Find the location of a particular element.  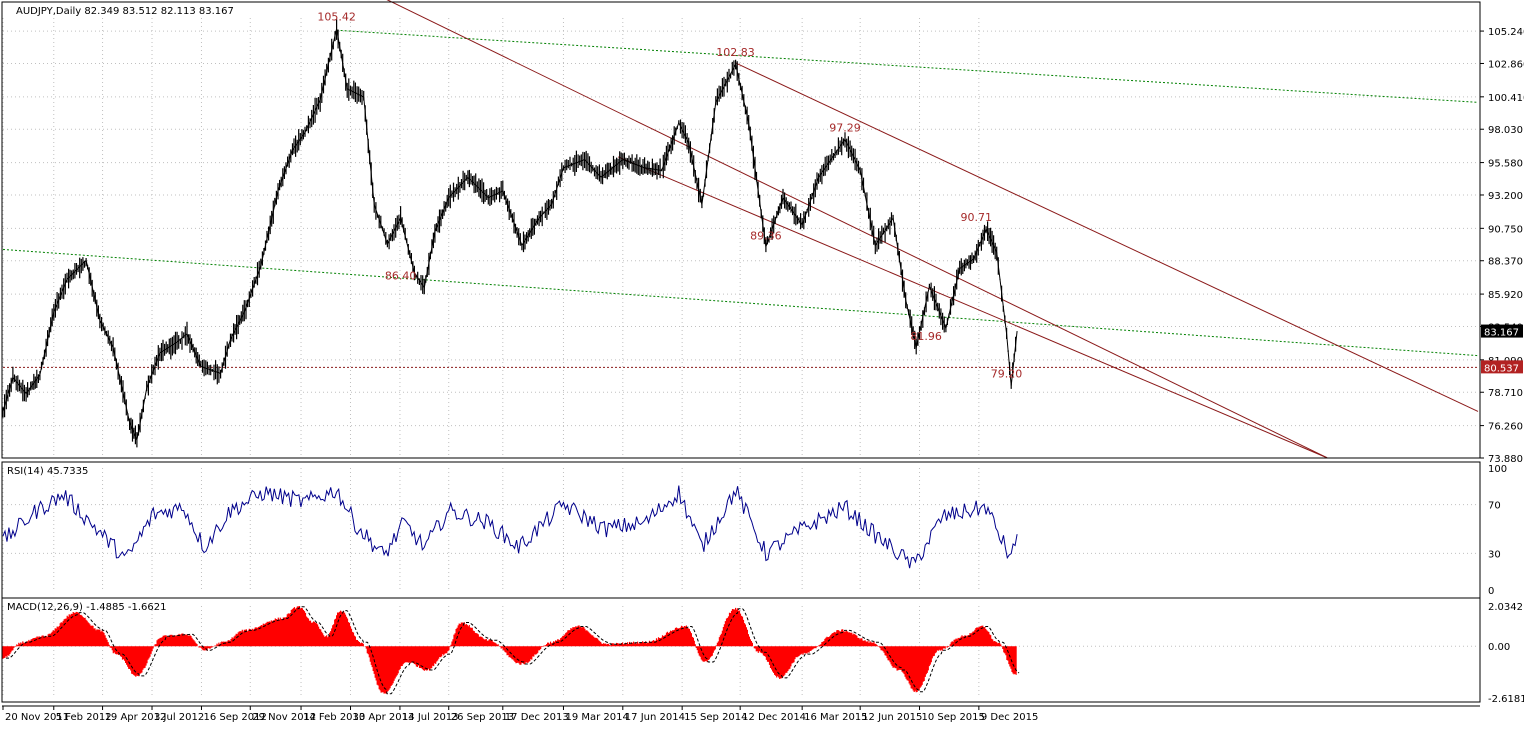

annotation-label: 86.40 is located at coordinates (401, 276).